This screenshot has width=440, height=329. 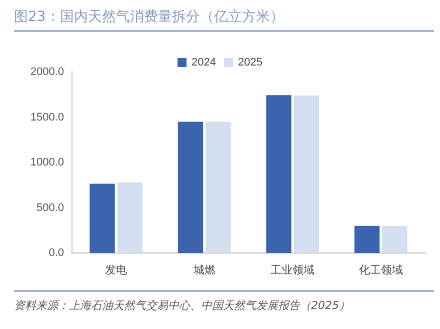 What do you see at coordinates (47, 72) in the screenshot?
I see `y-tick-label: 2000.0` at bounding box center [47, 72].